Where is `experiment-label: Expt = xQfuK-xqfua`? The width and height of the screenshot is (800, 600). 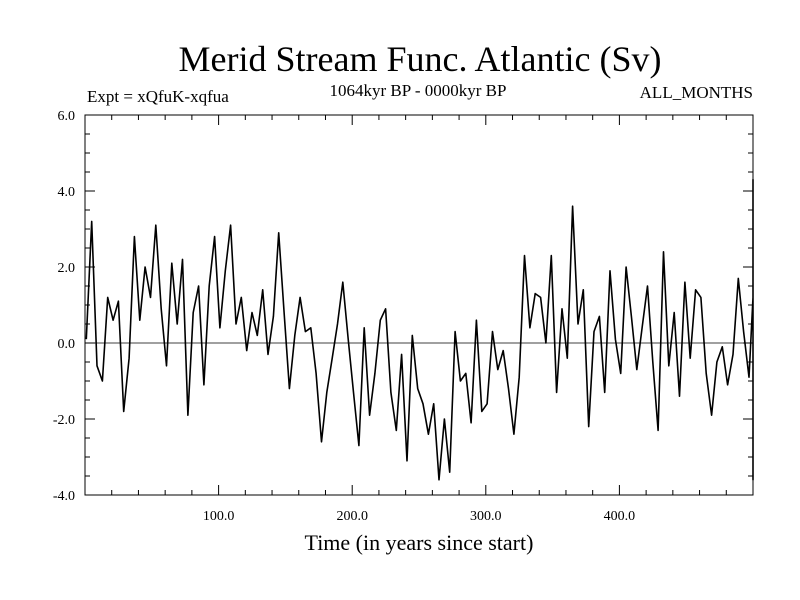 experiment-label: Expt = xQfuK-xqfua is located at coordinates (158, 96).